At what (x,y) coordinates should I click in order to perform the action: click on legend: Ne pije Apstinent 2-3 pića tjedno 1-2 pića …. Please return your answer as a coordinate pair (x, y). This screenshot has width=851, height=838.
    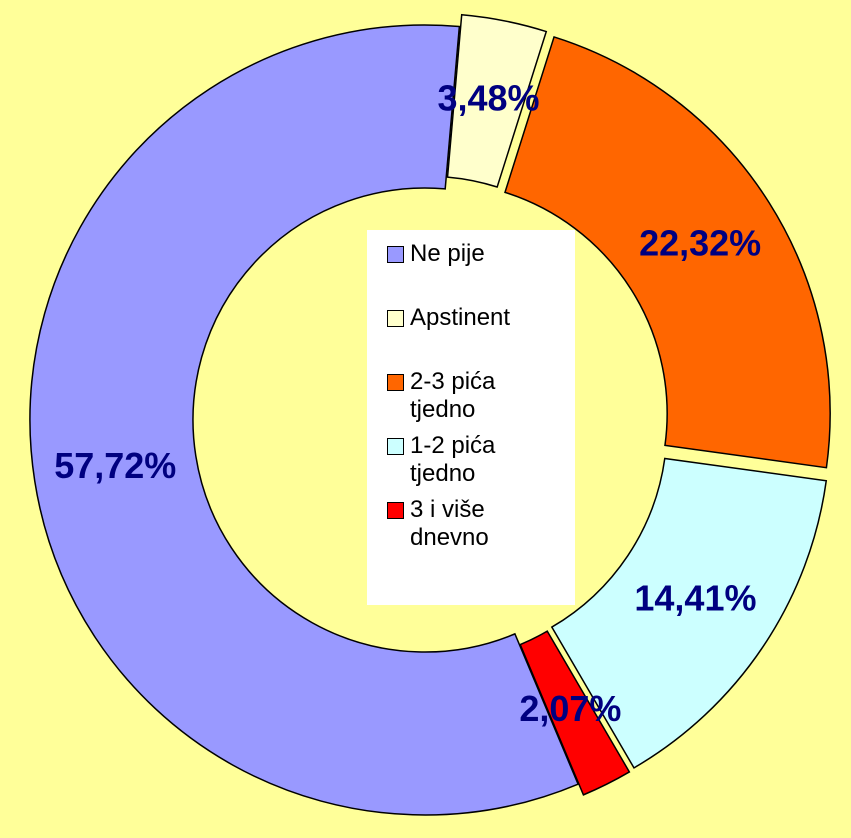
    Looking at the image, I should click on (471, 417).